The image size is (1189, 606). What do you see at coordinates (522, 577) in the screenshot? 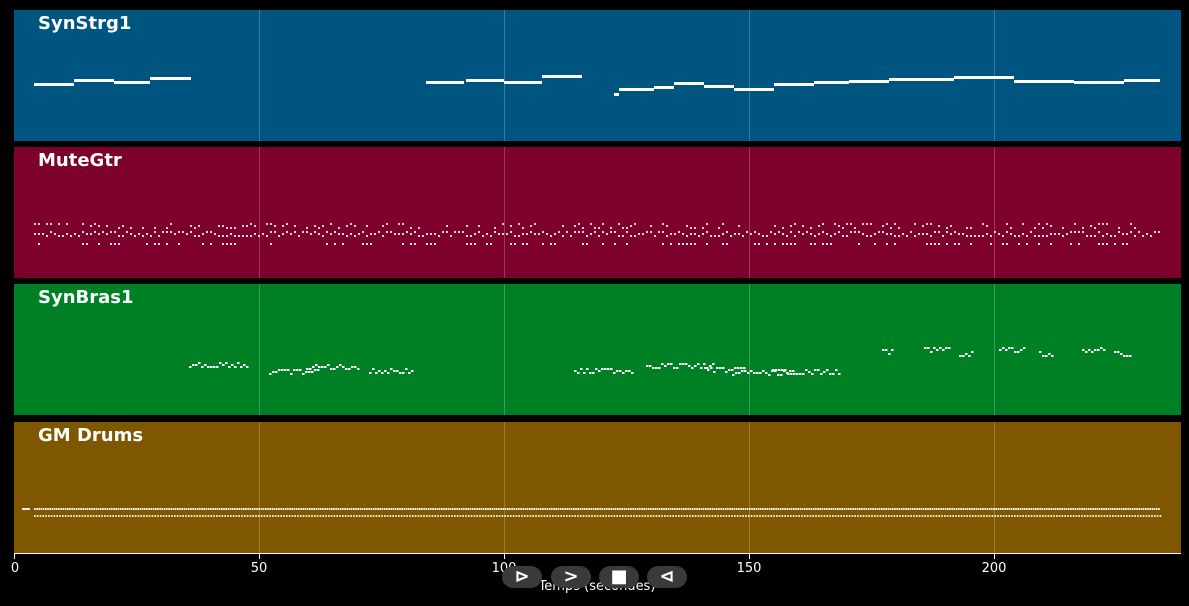
I see `play-button: ⊳` at bounding box center [522, 577].